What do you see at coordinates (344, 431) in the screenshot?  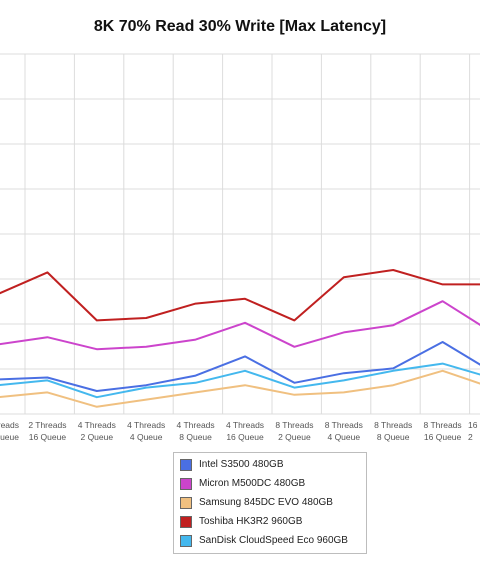 I see `x-tick-label: 8 Threads 4 Queue` at bounding box center [344, 431].